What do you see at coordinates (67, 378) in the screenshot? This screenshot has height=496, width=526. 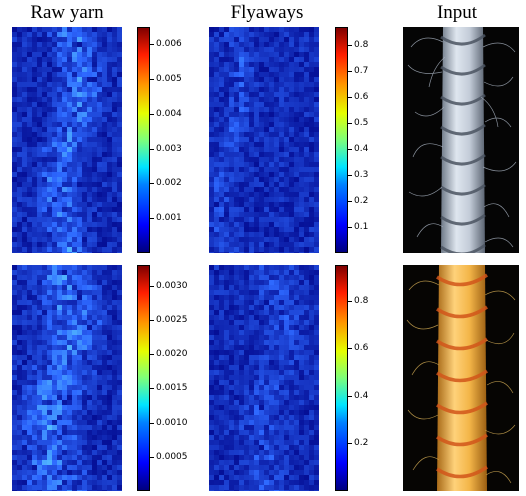 I see `heatmap-raw-yarn-row2` at bounding box center [67, 378].